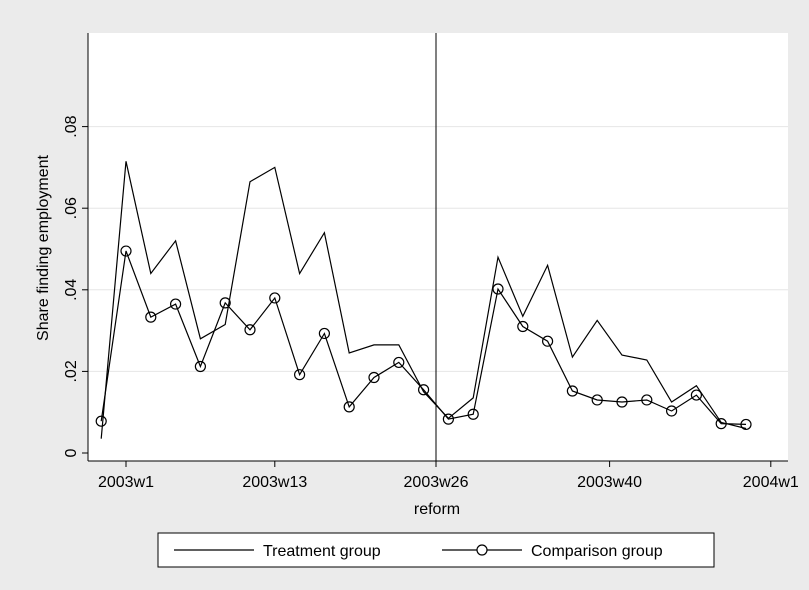  I want to click on x-tick-label: 2004w1, so click(771, 482).